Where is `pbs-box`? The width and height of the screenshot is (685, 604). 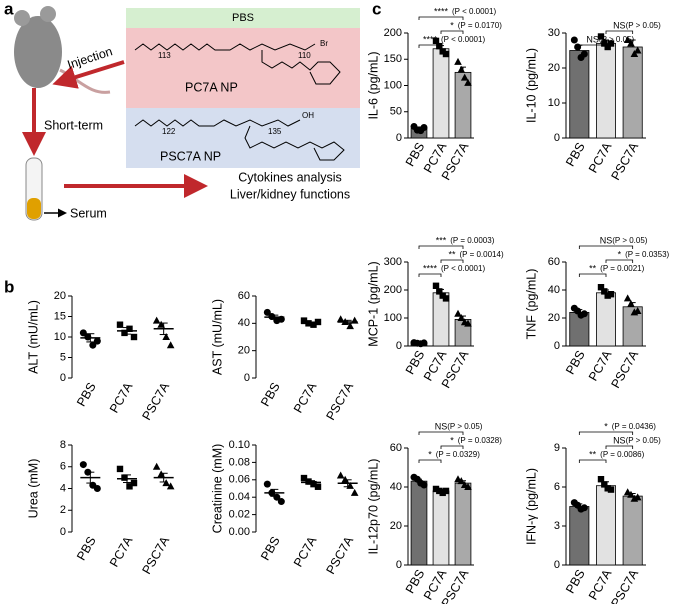 pbs-box is located at coordinates (243, 18).